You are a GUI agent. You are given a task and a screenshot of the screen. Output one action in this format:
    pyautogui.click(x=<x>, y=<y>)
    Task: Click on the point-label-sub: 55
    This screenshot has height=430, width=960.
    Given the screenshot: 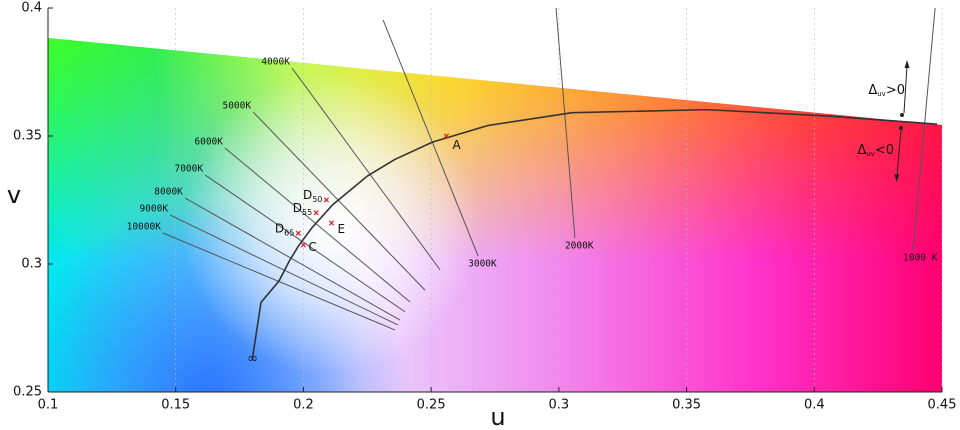 What is the action you would take?
    pyautogui.click(x=307, y=212)
    